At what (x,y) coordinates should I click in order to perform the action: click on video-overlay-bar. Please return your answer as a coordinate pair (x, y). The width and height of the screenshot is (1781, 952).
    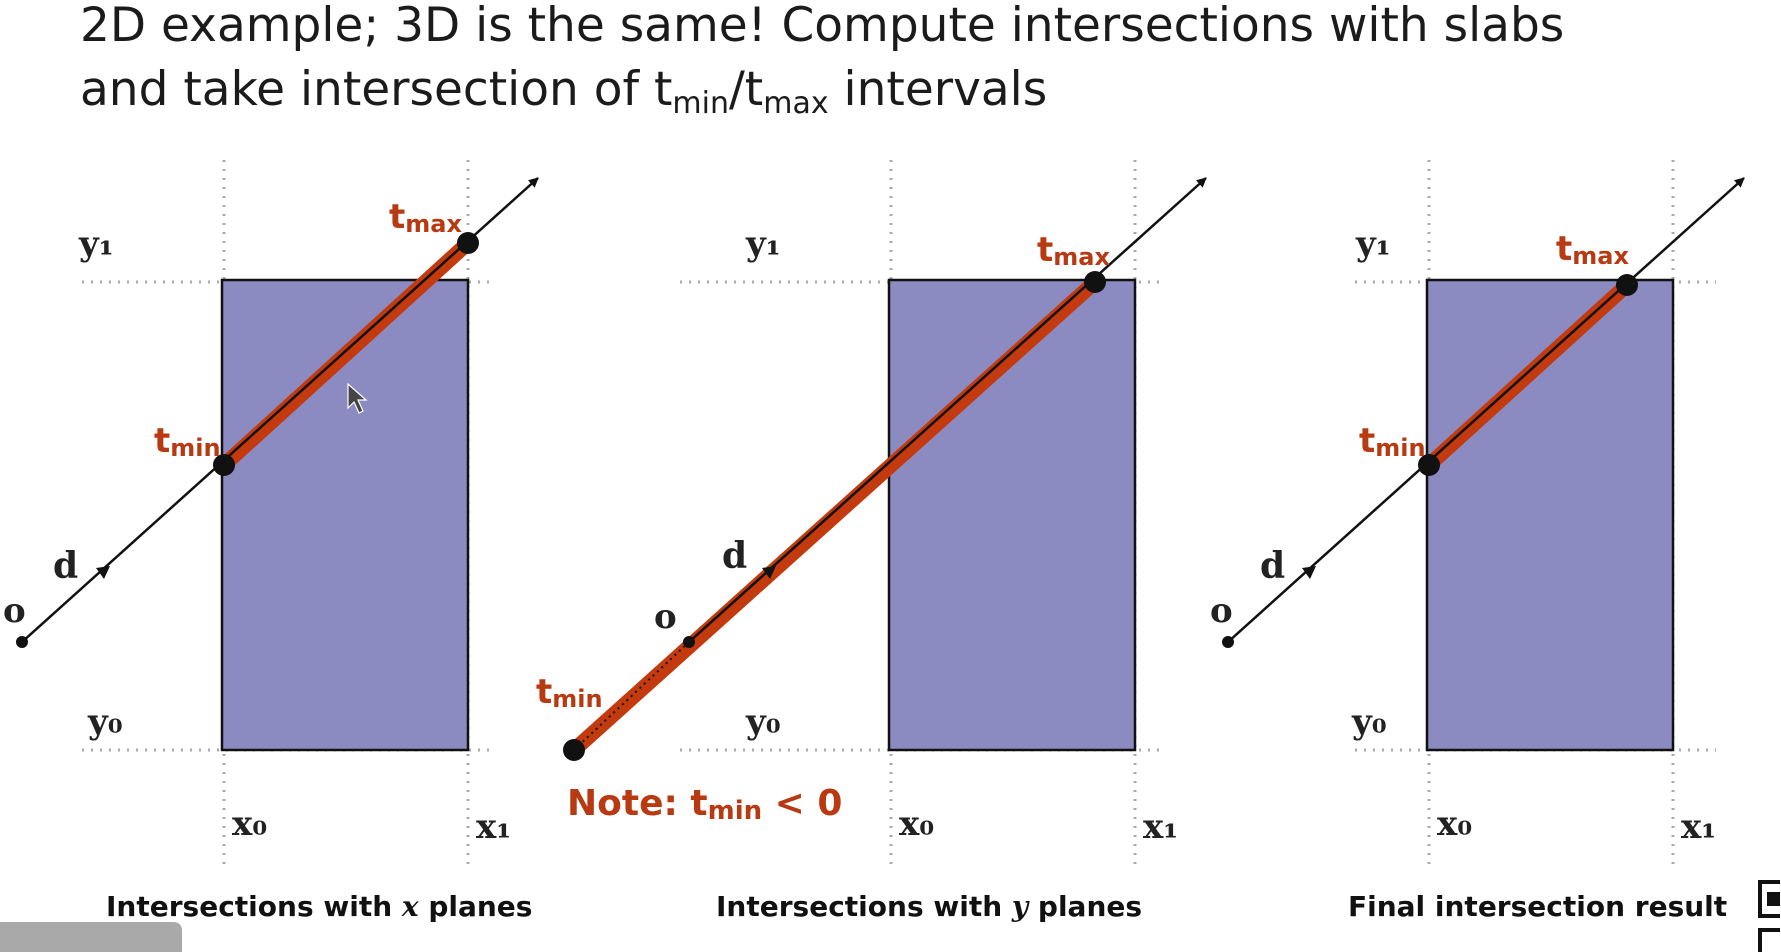
    Looking at the image, I should click on (91, 937).